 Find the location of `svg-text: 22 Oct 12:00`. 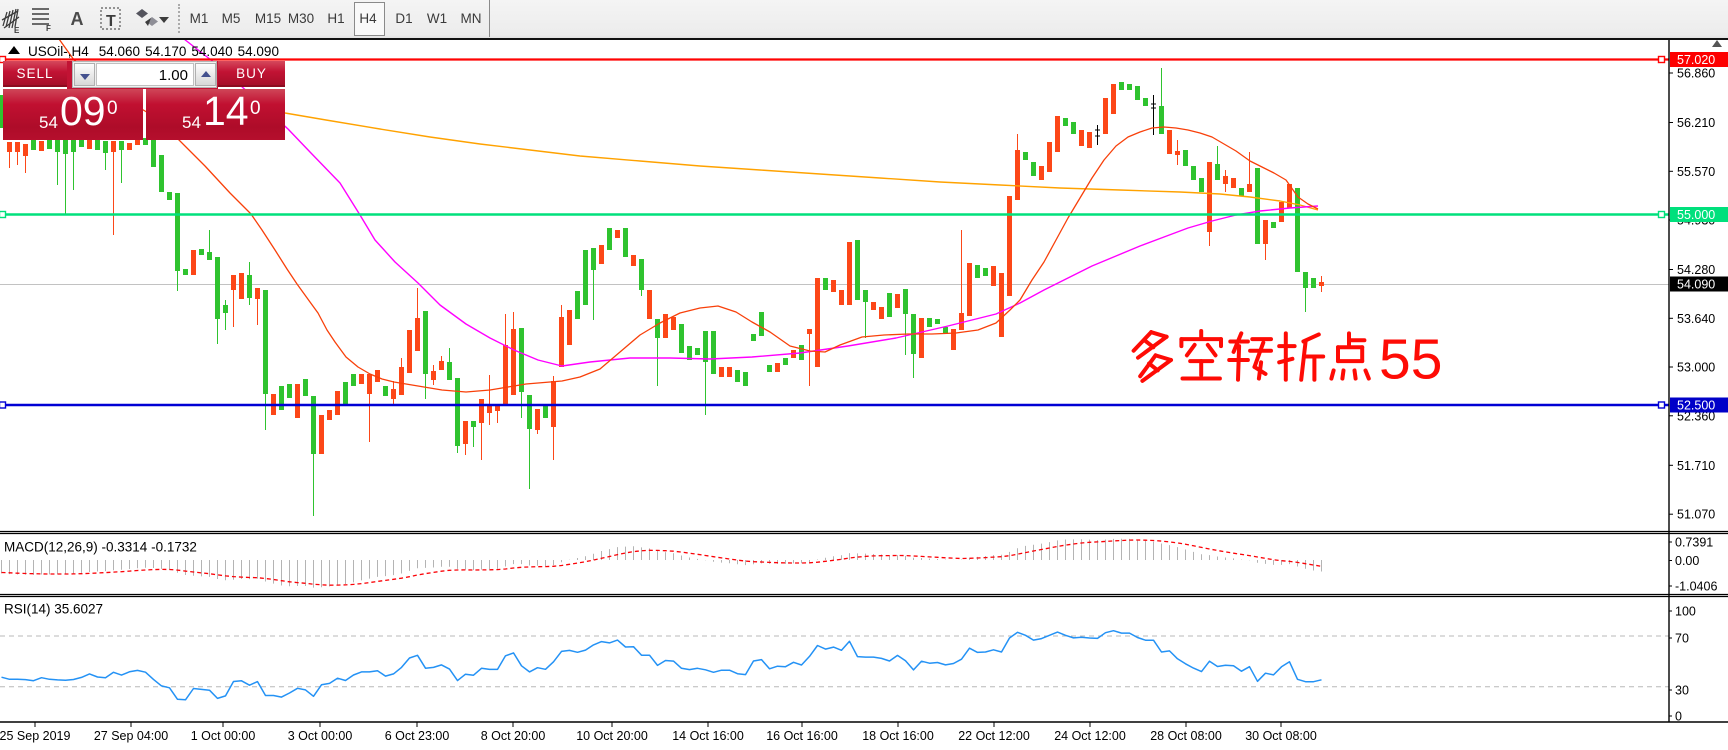

svg-text: 22 Oct 12:00 is located at coordinates (994, 736).